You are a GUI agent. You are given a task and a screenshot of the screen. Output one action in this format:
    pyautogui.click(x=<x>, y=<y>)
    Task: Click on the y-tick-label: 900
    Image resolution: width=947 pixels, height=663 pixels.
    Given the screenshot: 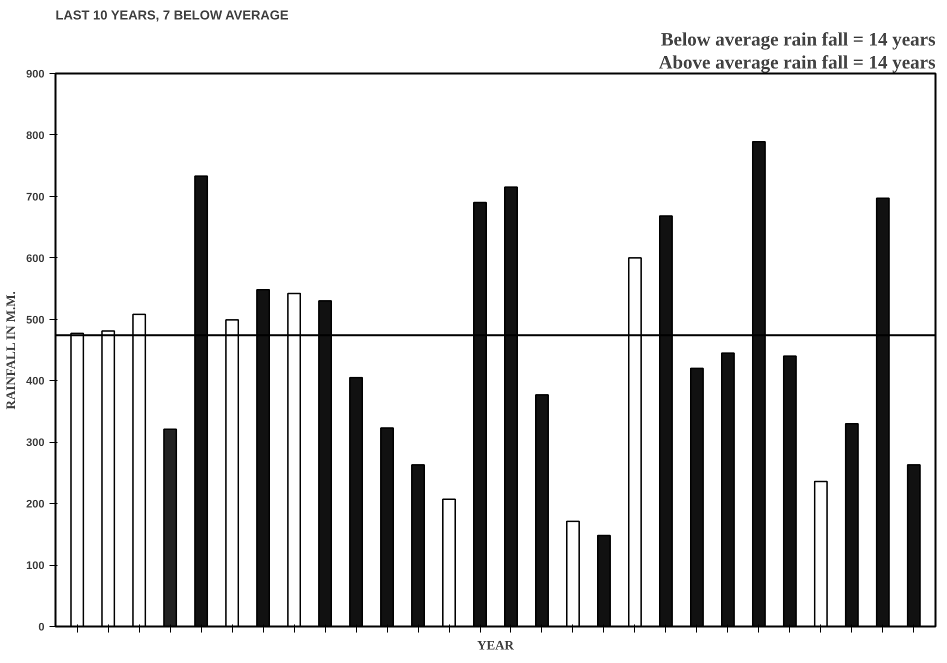 What is the action you would take?
    pyautogui.click(x=35, y=74)
    